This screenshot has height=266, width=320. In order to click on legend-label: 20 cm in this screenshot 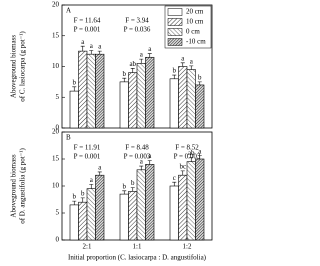, I will do `click(195, 12)`.